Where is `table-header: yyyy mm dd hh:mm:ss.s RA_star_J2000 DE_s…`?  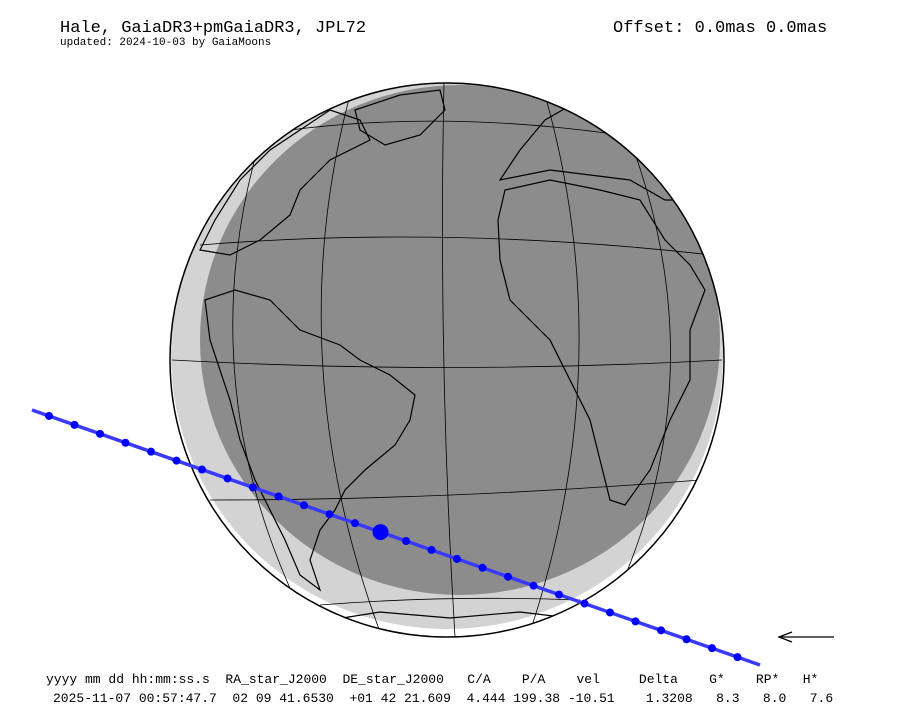
table-header: yyyy mm dd hh:mm:ss.s RA_star_J2000 DE_s… is located at coordinates (432, 679).